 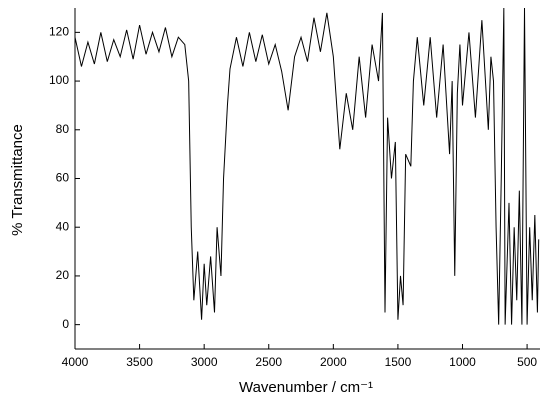 What do you see at coordinates (17, 180) in the screenshot?
I see `y-axis-title: % Transmittance` at bounding box center [17, 180].